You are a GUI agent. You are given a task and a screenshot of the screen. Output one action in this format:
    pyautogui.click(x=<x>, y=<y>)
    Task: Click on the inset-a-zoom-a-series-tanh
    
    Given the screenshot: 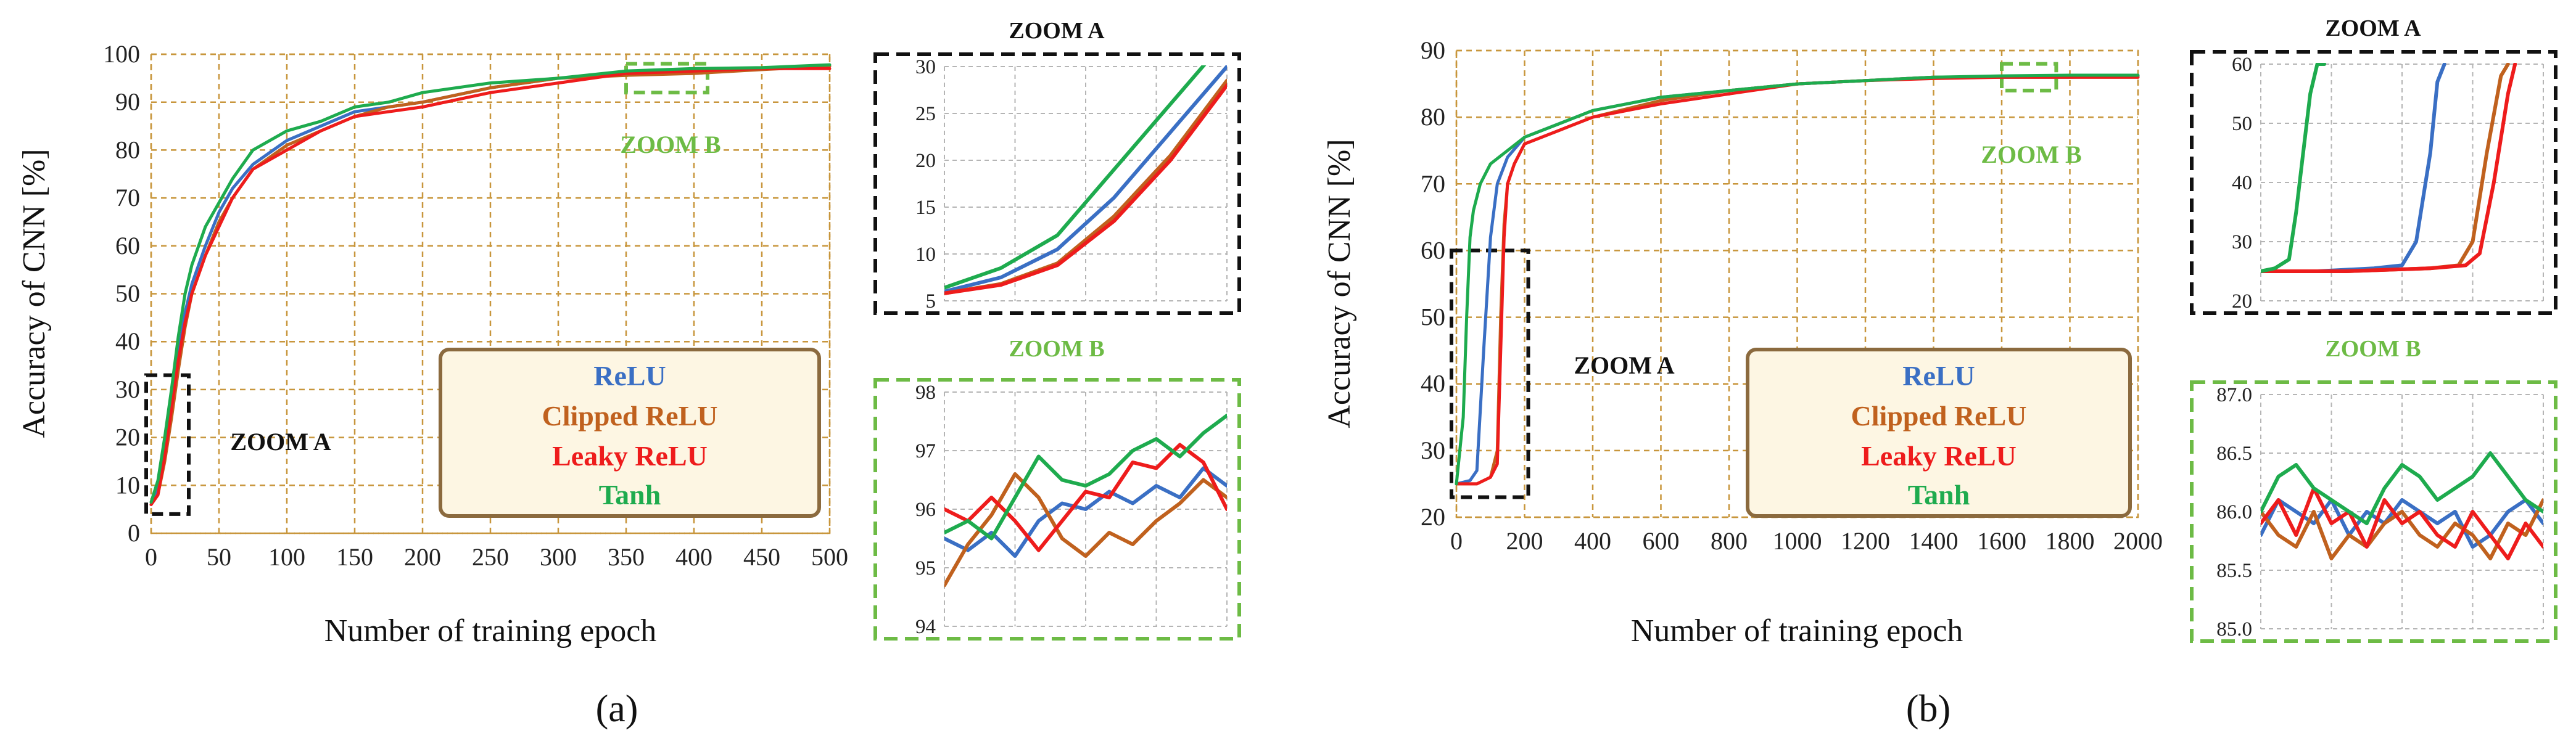 What is the action you would take?
    pyautogui.click(x=1075, y=177)
    